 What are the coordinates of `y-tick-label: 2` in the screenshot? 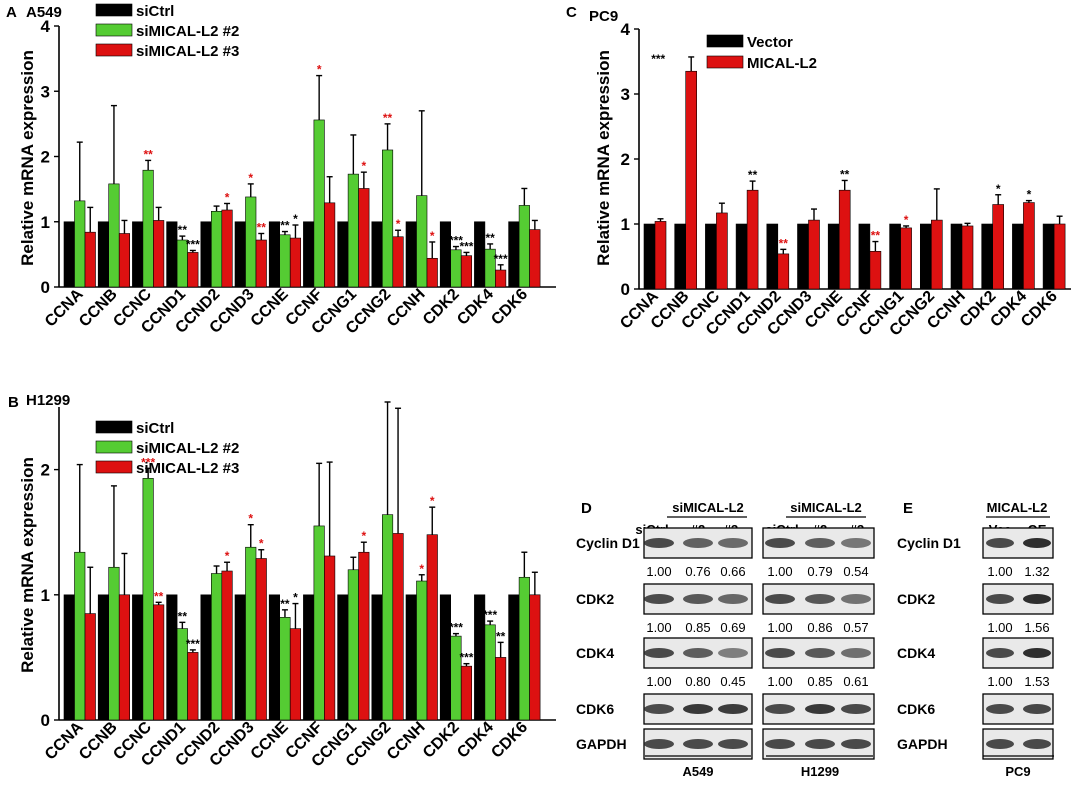 It's located at (45, 470).